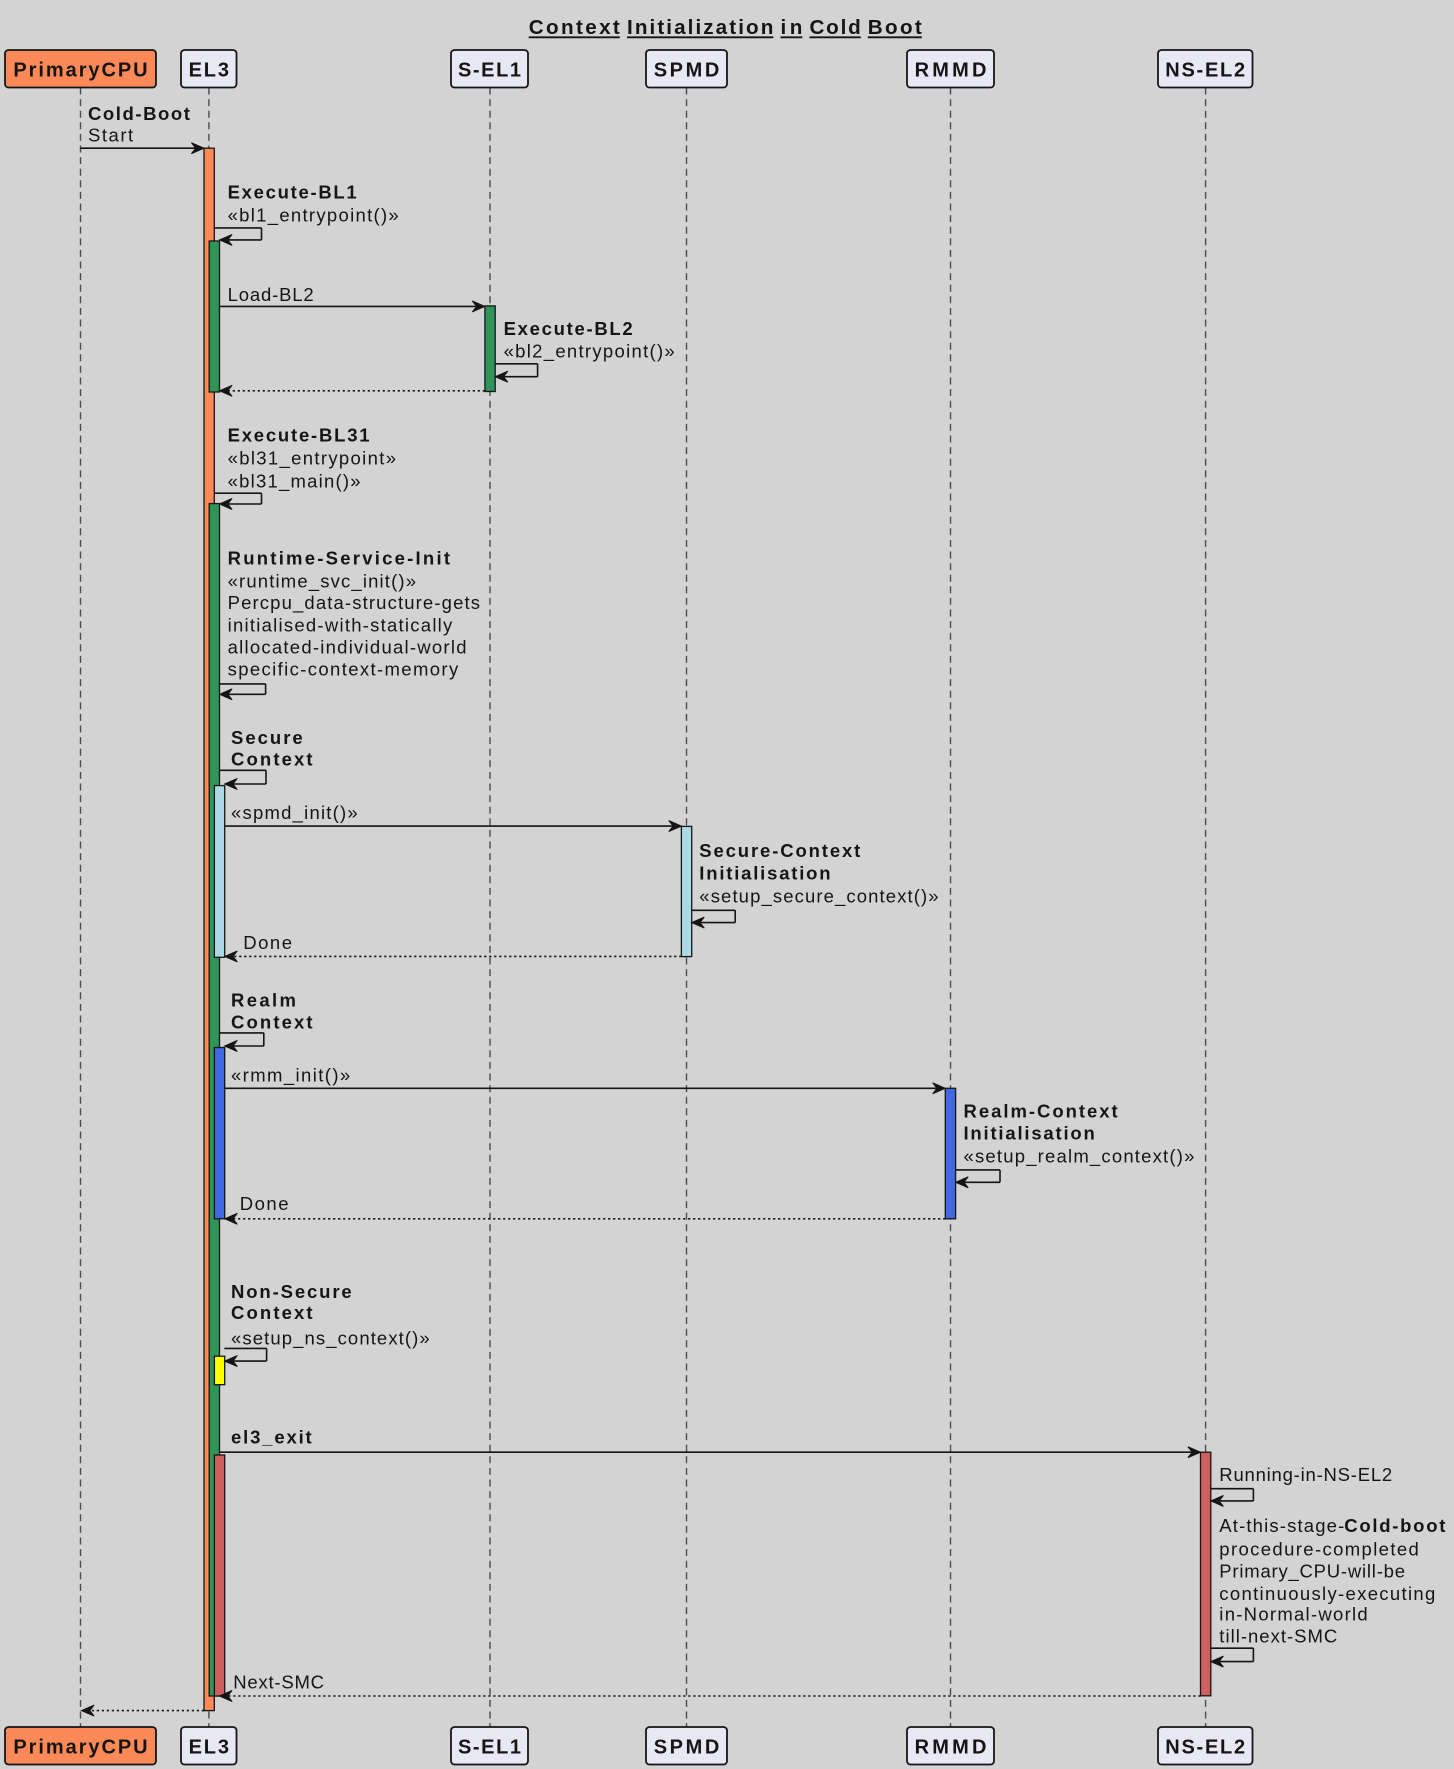 This screenshot has height=1769, width=1454. I want to click on svg-text: Start, so click(110, 135).